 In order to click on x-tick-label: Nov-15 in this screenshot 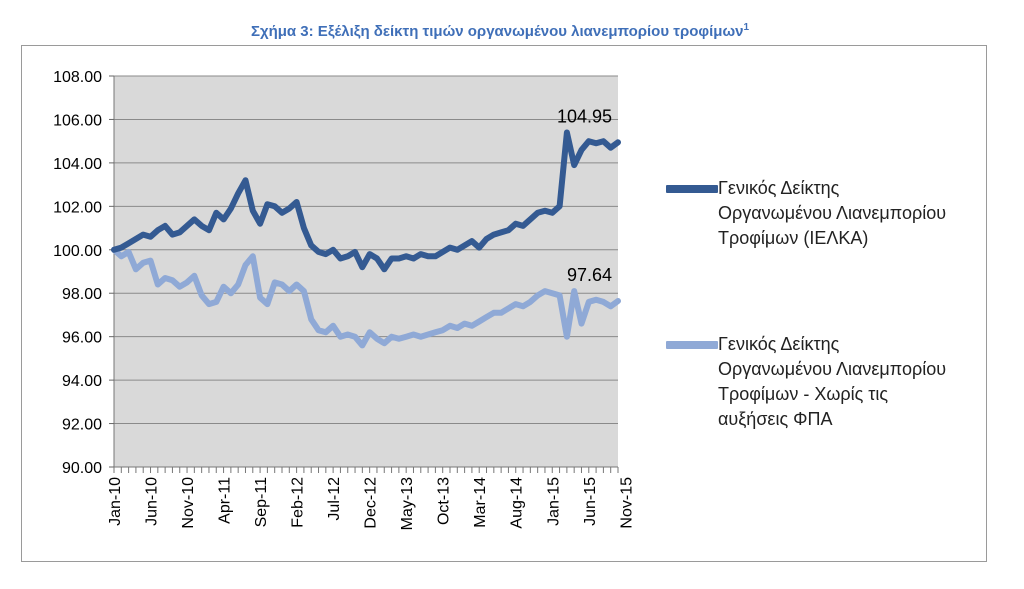, I will do `click(626, 503)`.